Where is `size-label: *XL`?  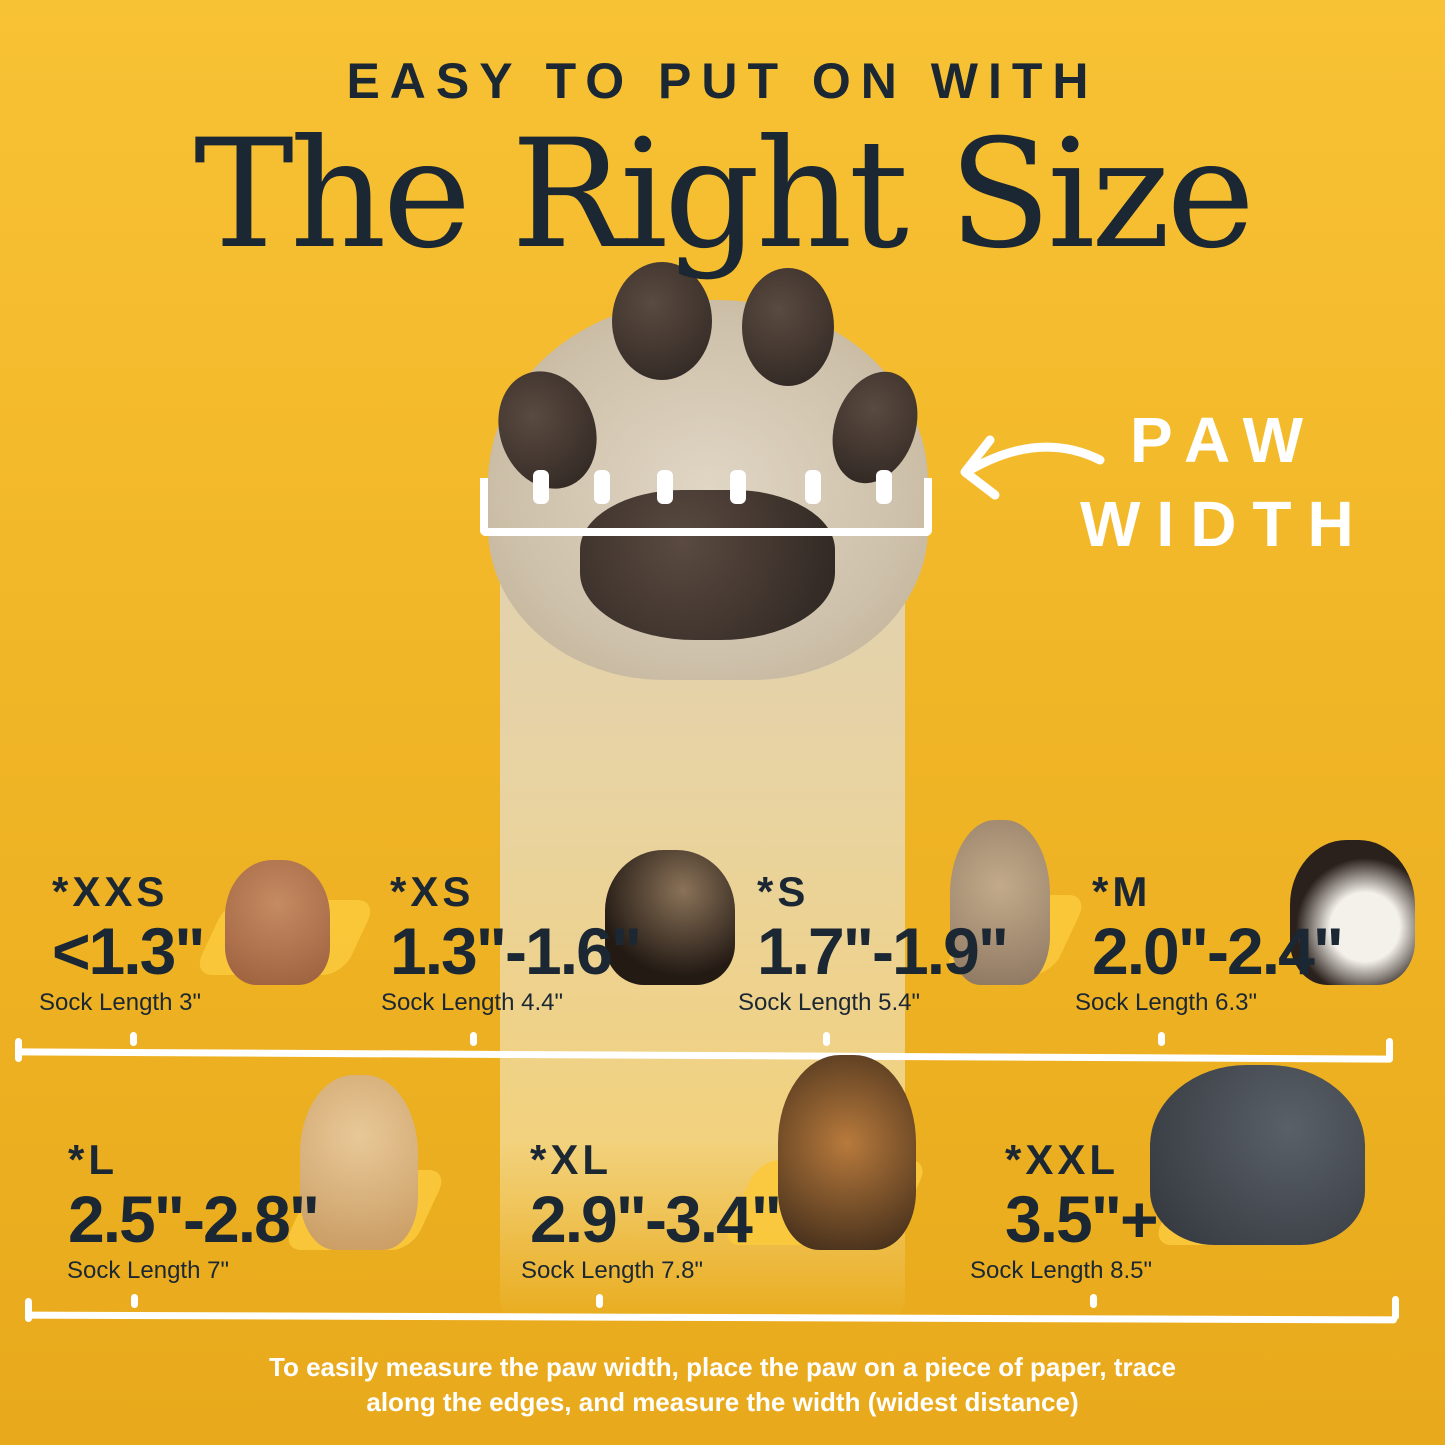
size-label: *XL is located at coordinates (571, 1159).